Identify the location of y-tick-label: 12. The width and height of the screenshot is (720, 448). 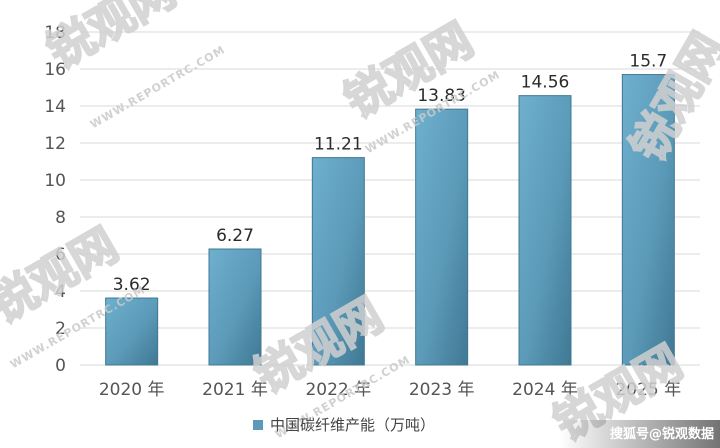
(55, 144).